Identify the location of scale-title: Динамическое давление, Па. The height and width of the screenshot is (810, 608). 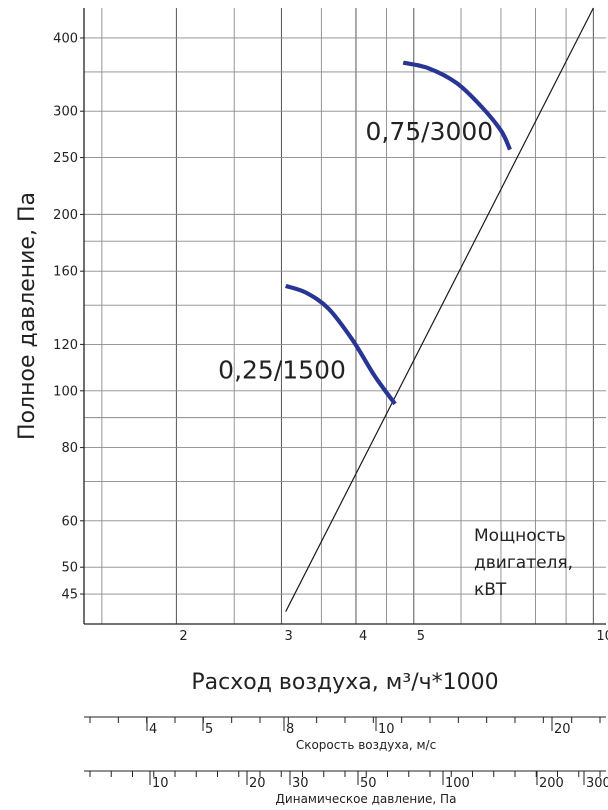
(366, 799).